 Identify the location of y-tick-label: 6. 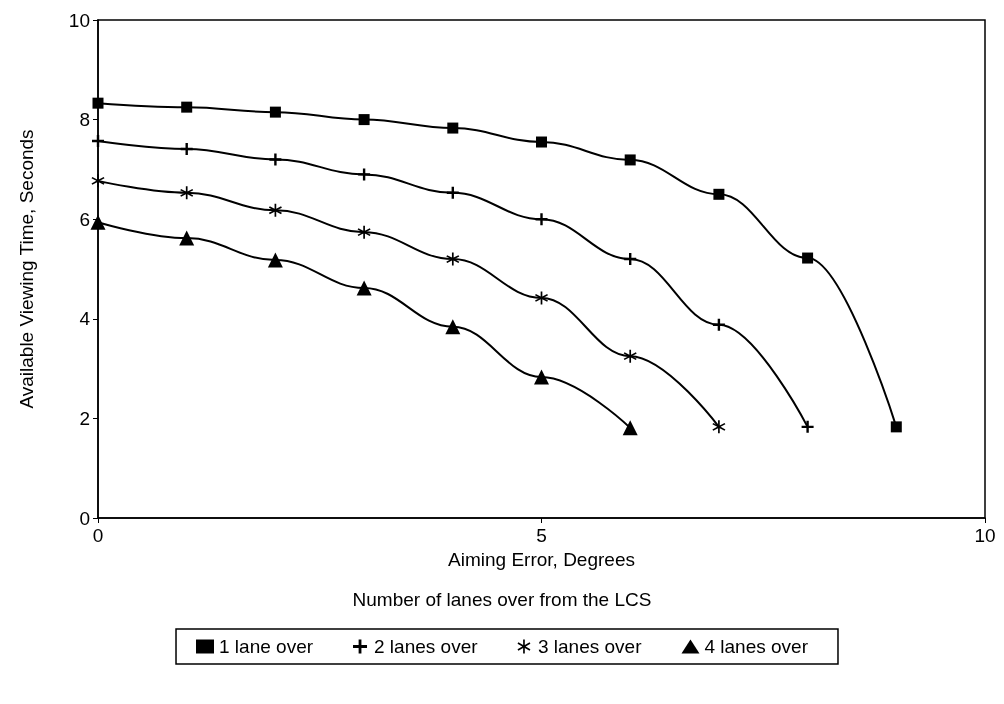
(84, 219).